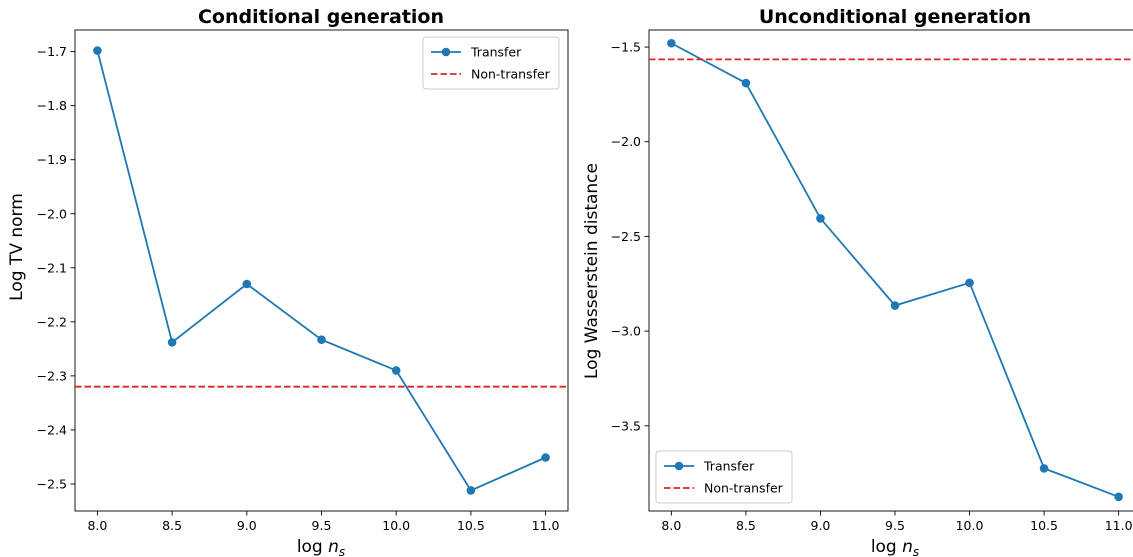 The image size is (1133, 557). I want to click on y-tick-label: −2.4, so click(52, 429).